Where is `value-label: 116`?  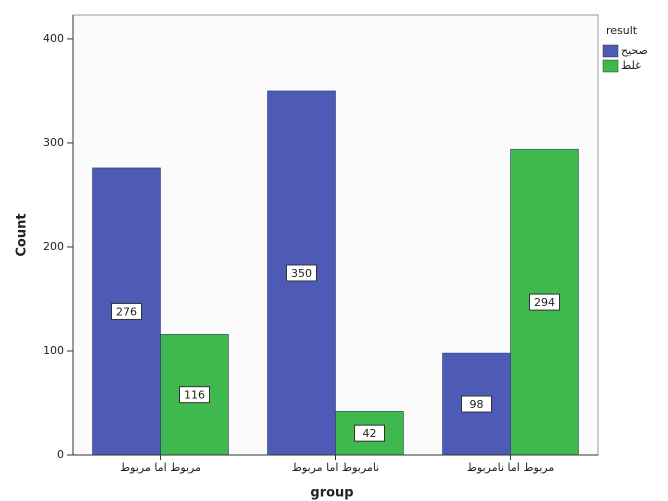 value-label: 116 is located at coordinates (194, 395).